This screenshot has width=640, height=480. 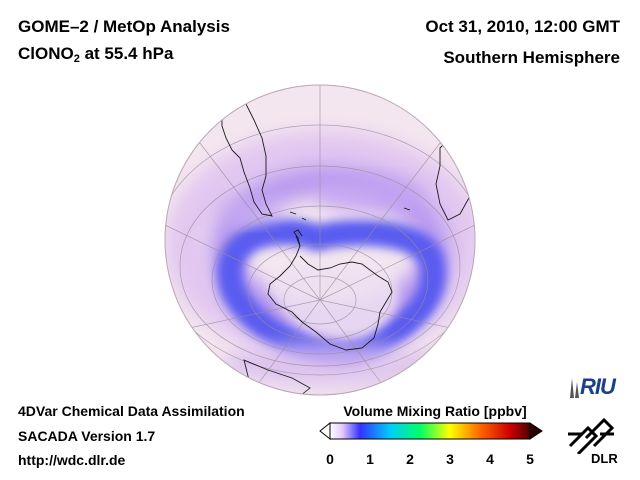 I want to click on title-species: ClONO2 at 55.4 hPa, so click(x=95, y=54).